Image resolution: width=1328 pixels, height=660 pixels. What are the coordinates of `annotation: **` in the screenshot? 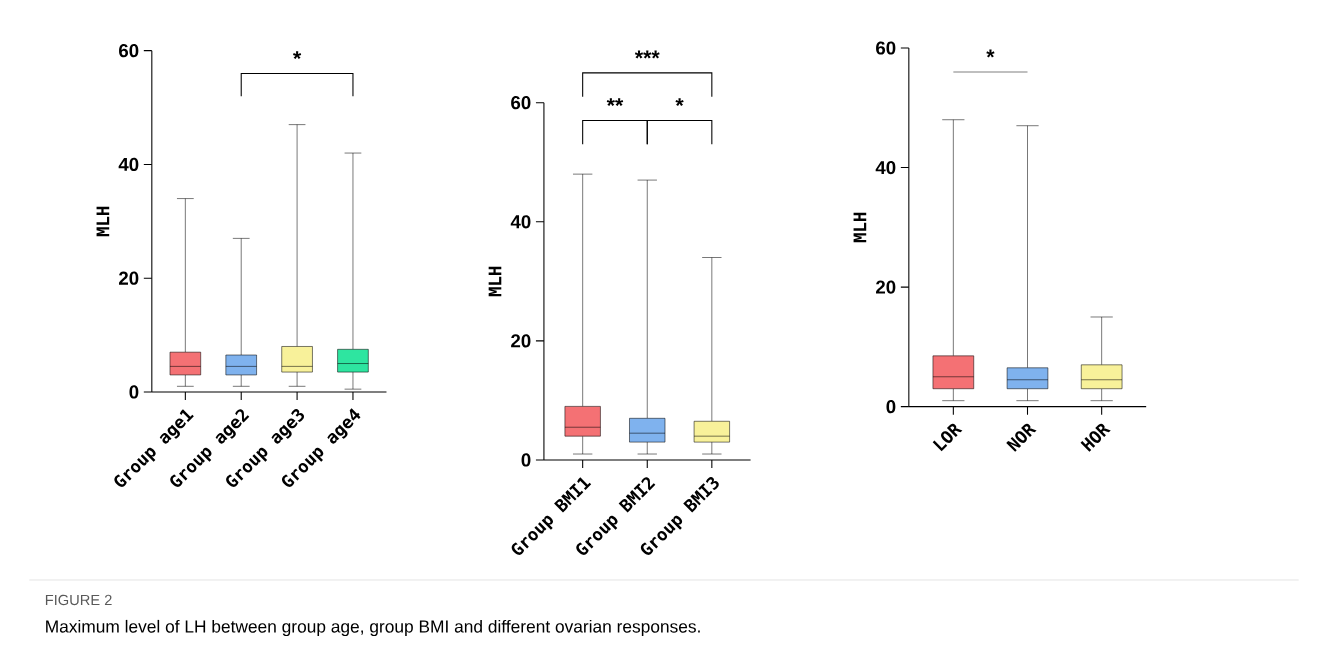 It's located at (615, 102).